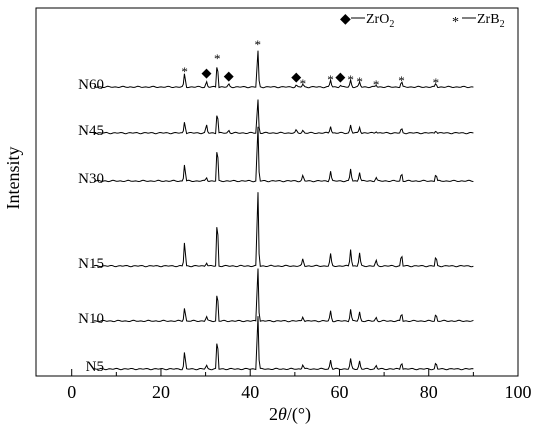 The height and width of the screenshot is (433, 550). I want to click on series-label-n30: N30, so click(91, 179).